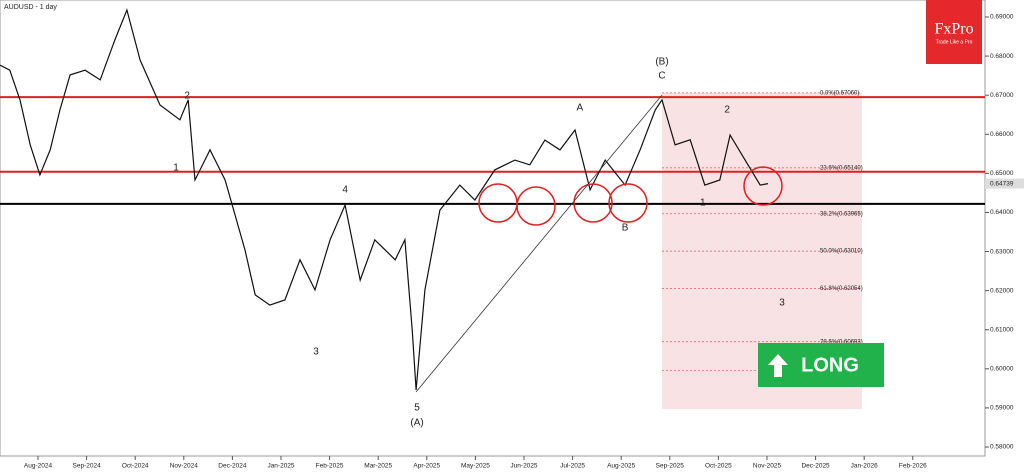  Describe the element at coordinates (30, 7) in the screenshot. I see `chart-title: AUDUSD - 1 day` at that location.